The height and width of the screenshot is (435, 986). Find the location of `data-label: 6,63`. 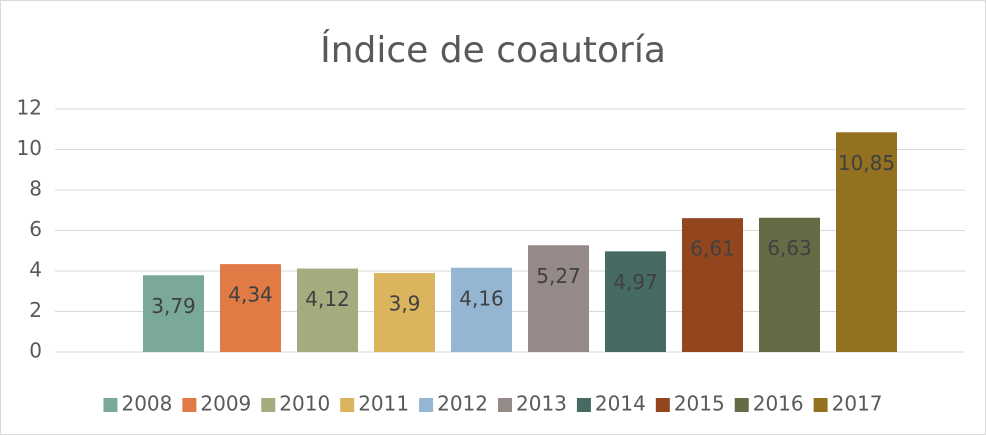

data-label: 6,63 is located at coordinates (789, 248).